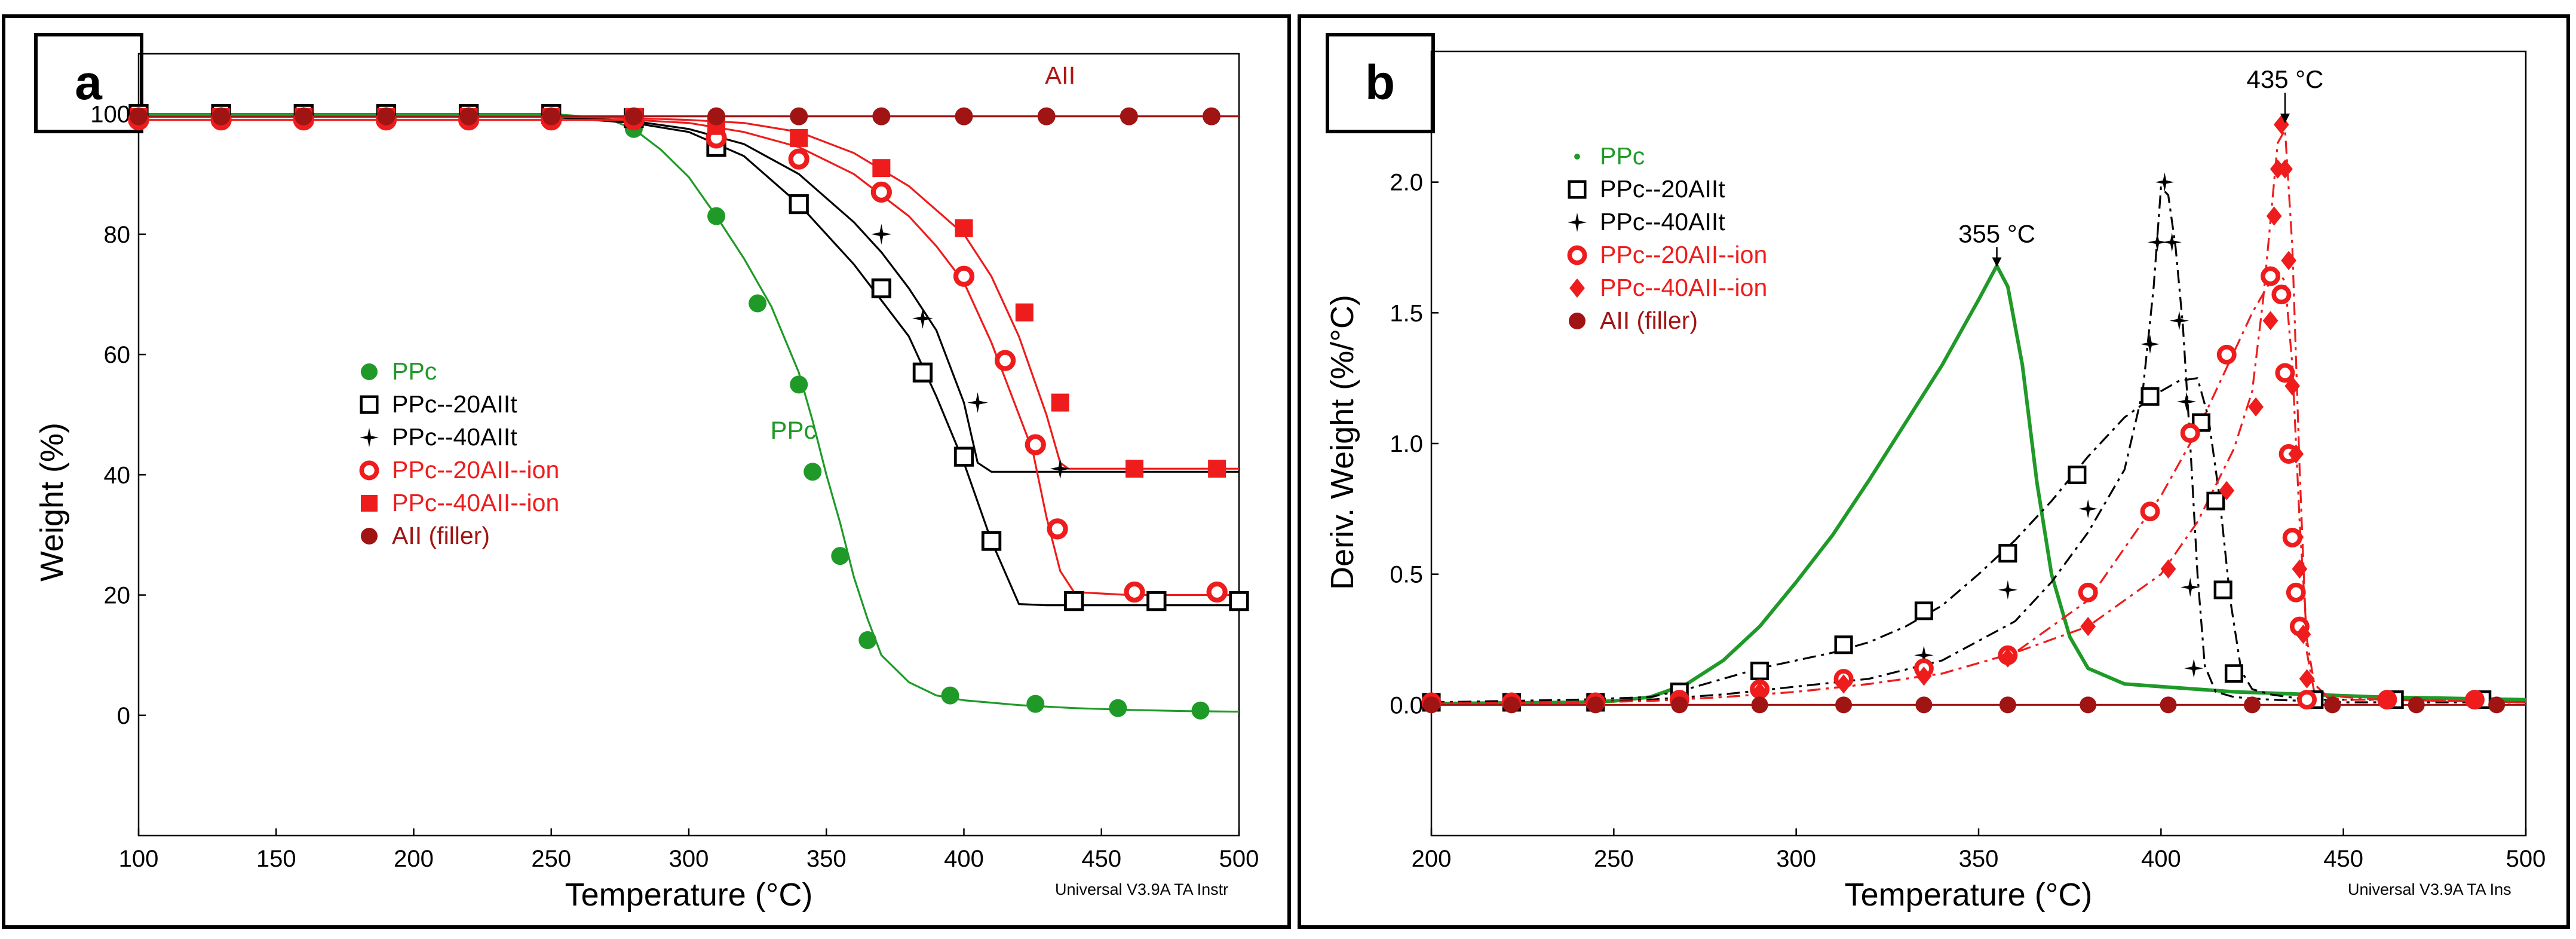 The height and width of the screenshot is (939, 2576). Describe the element at coordinates (2140, 166) in the screenshot. I see `panel-b-annotations: 355 °C 435 °C` at that location.